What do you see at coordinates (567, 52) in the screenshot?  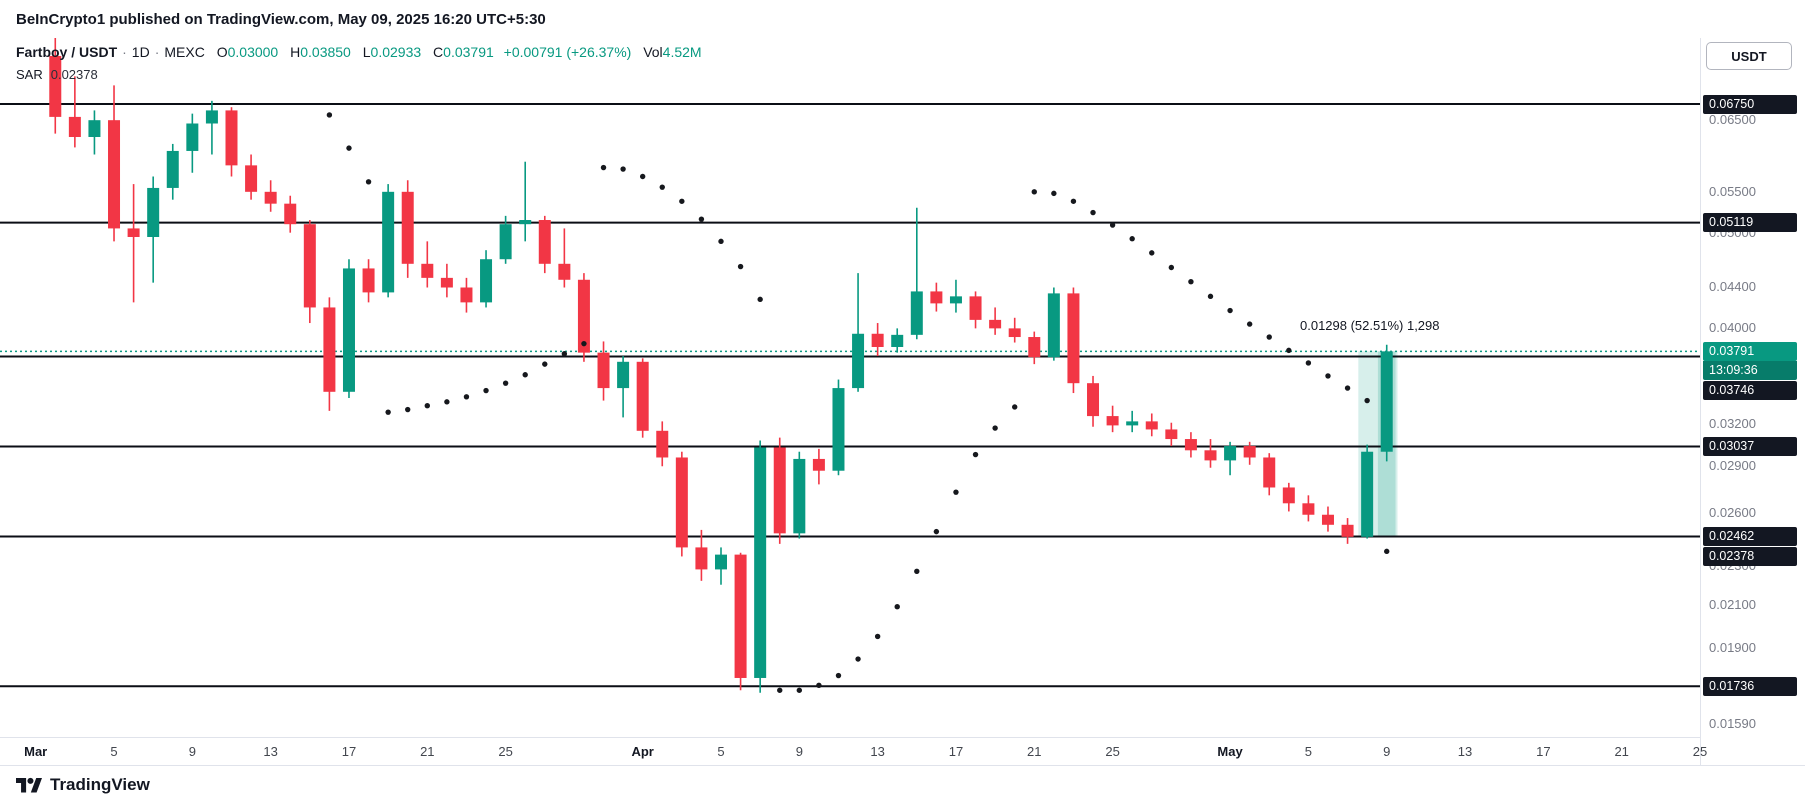 I see `change-value: +0.00791 (+26.37%)` at bounding box center [567, 52].